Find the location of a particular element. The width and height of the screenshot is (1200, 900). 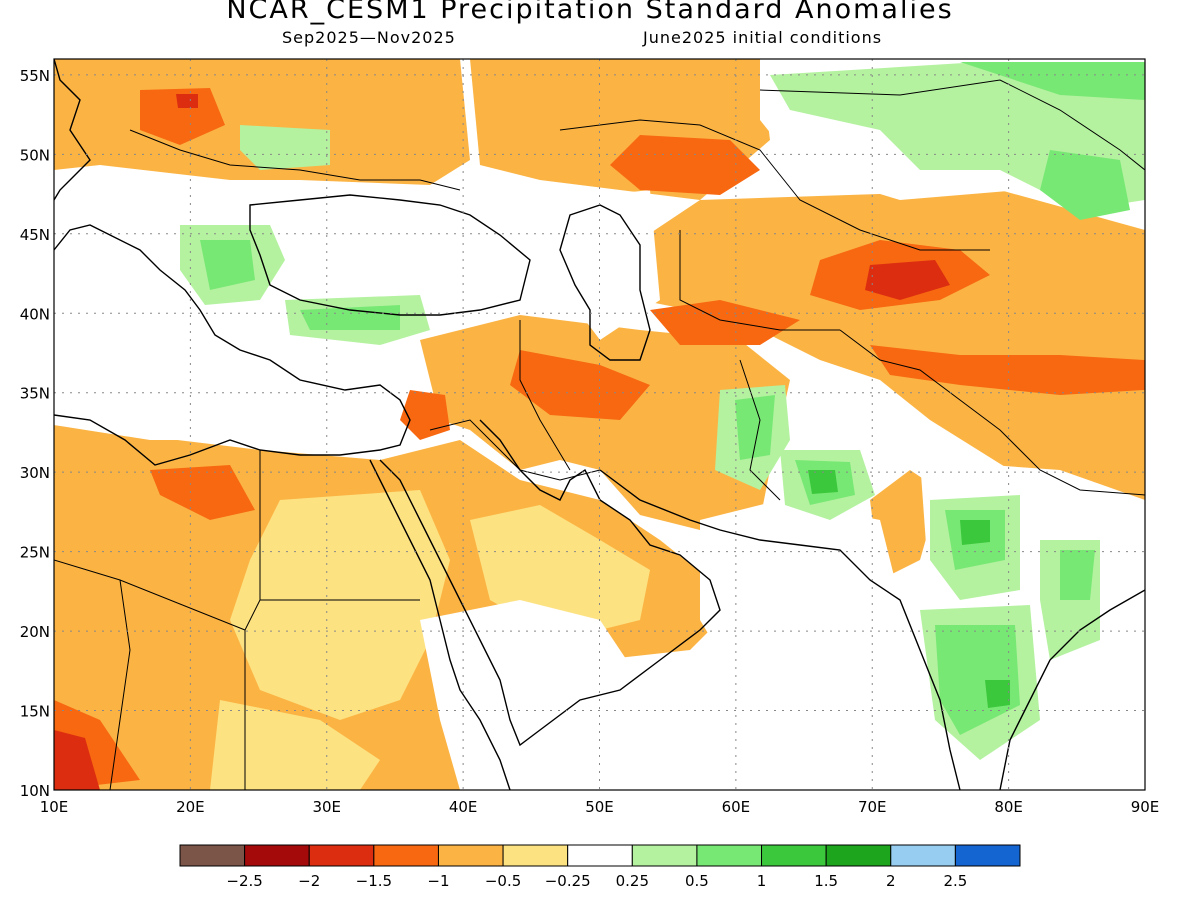

border-libya-egypt is located at coordinates (252, 620).